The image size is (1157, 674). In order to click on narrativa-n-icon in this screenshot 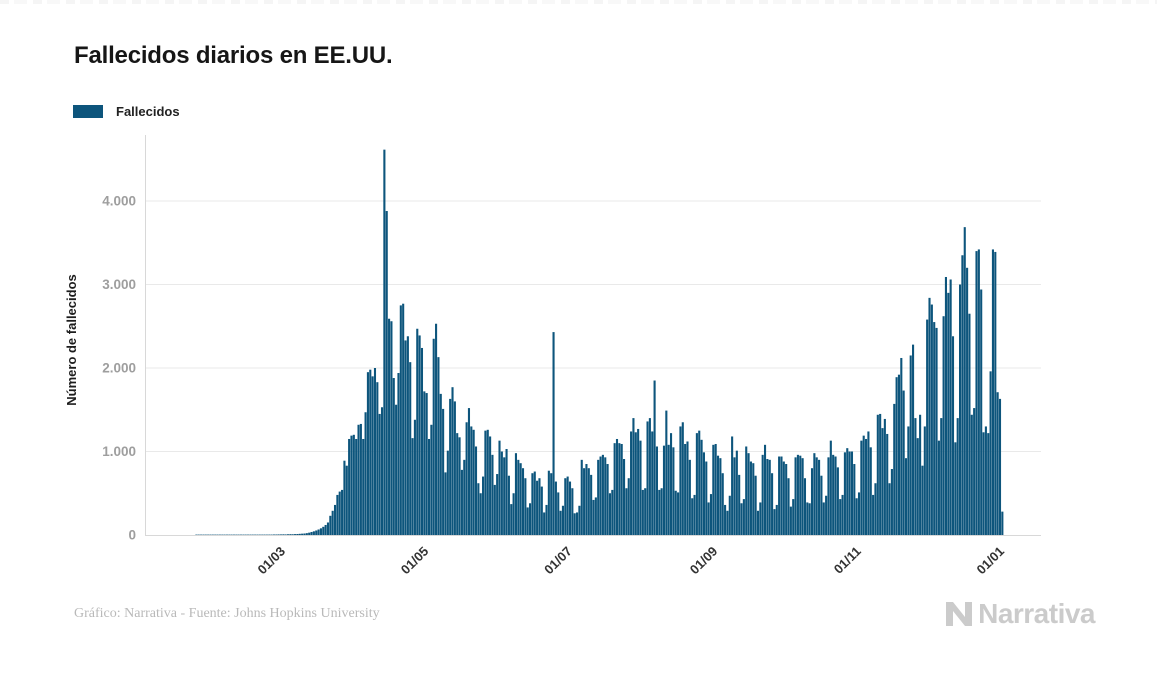, I will do `click(959, 614)`.